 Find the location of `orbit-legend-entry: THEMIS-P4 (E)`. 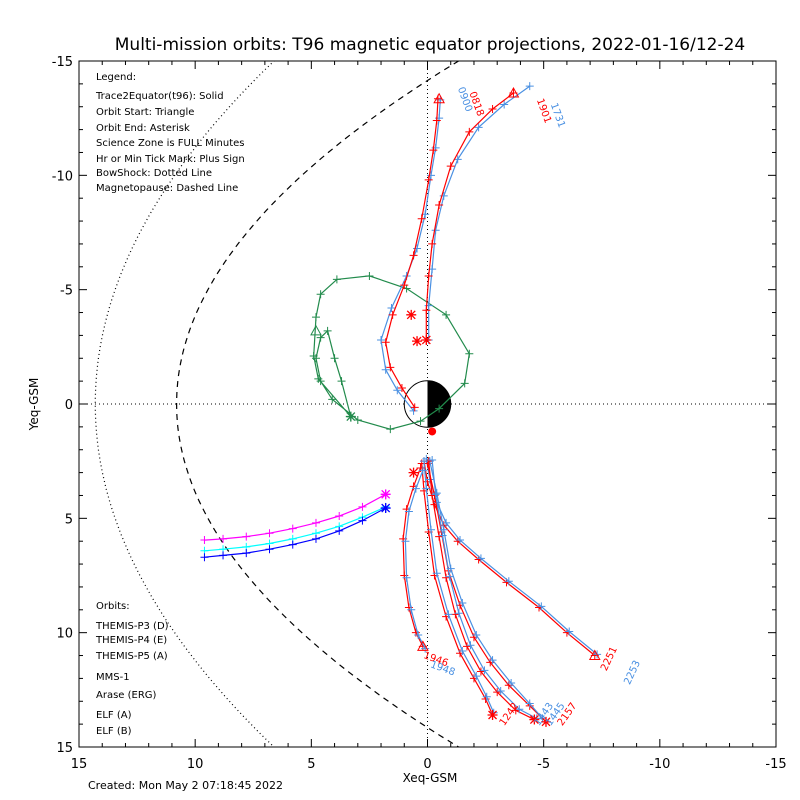

orbit-legend-entry: THEMIS-P4 (E) is located at coordinates (131, 640).